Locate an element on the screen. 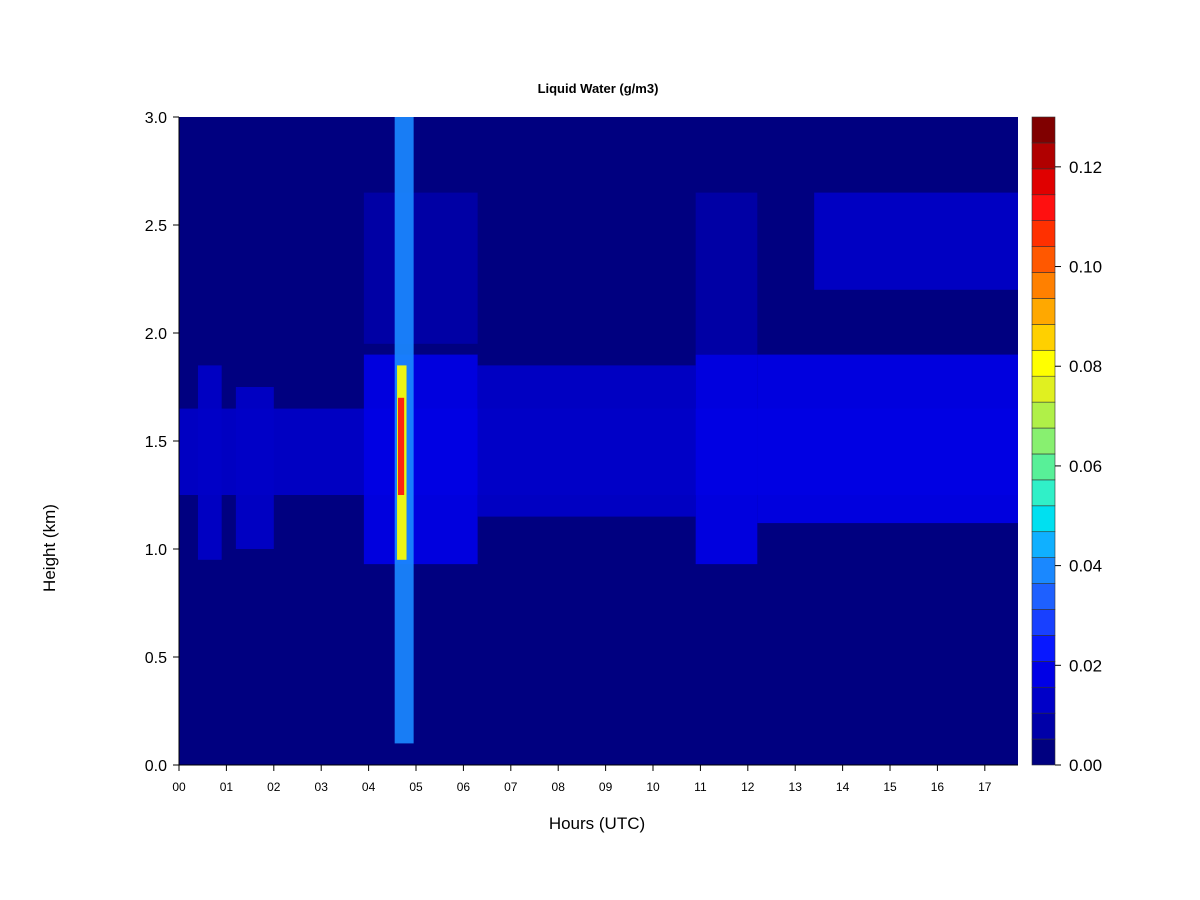 The height and width of the screenshot is (900, 1200). x-tick-label: 02 is located at coordinates (274, 787).